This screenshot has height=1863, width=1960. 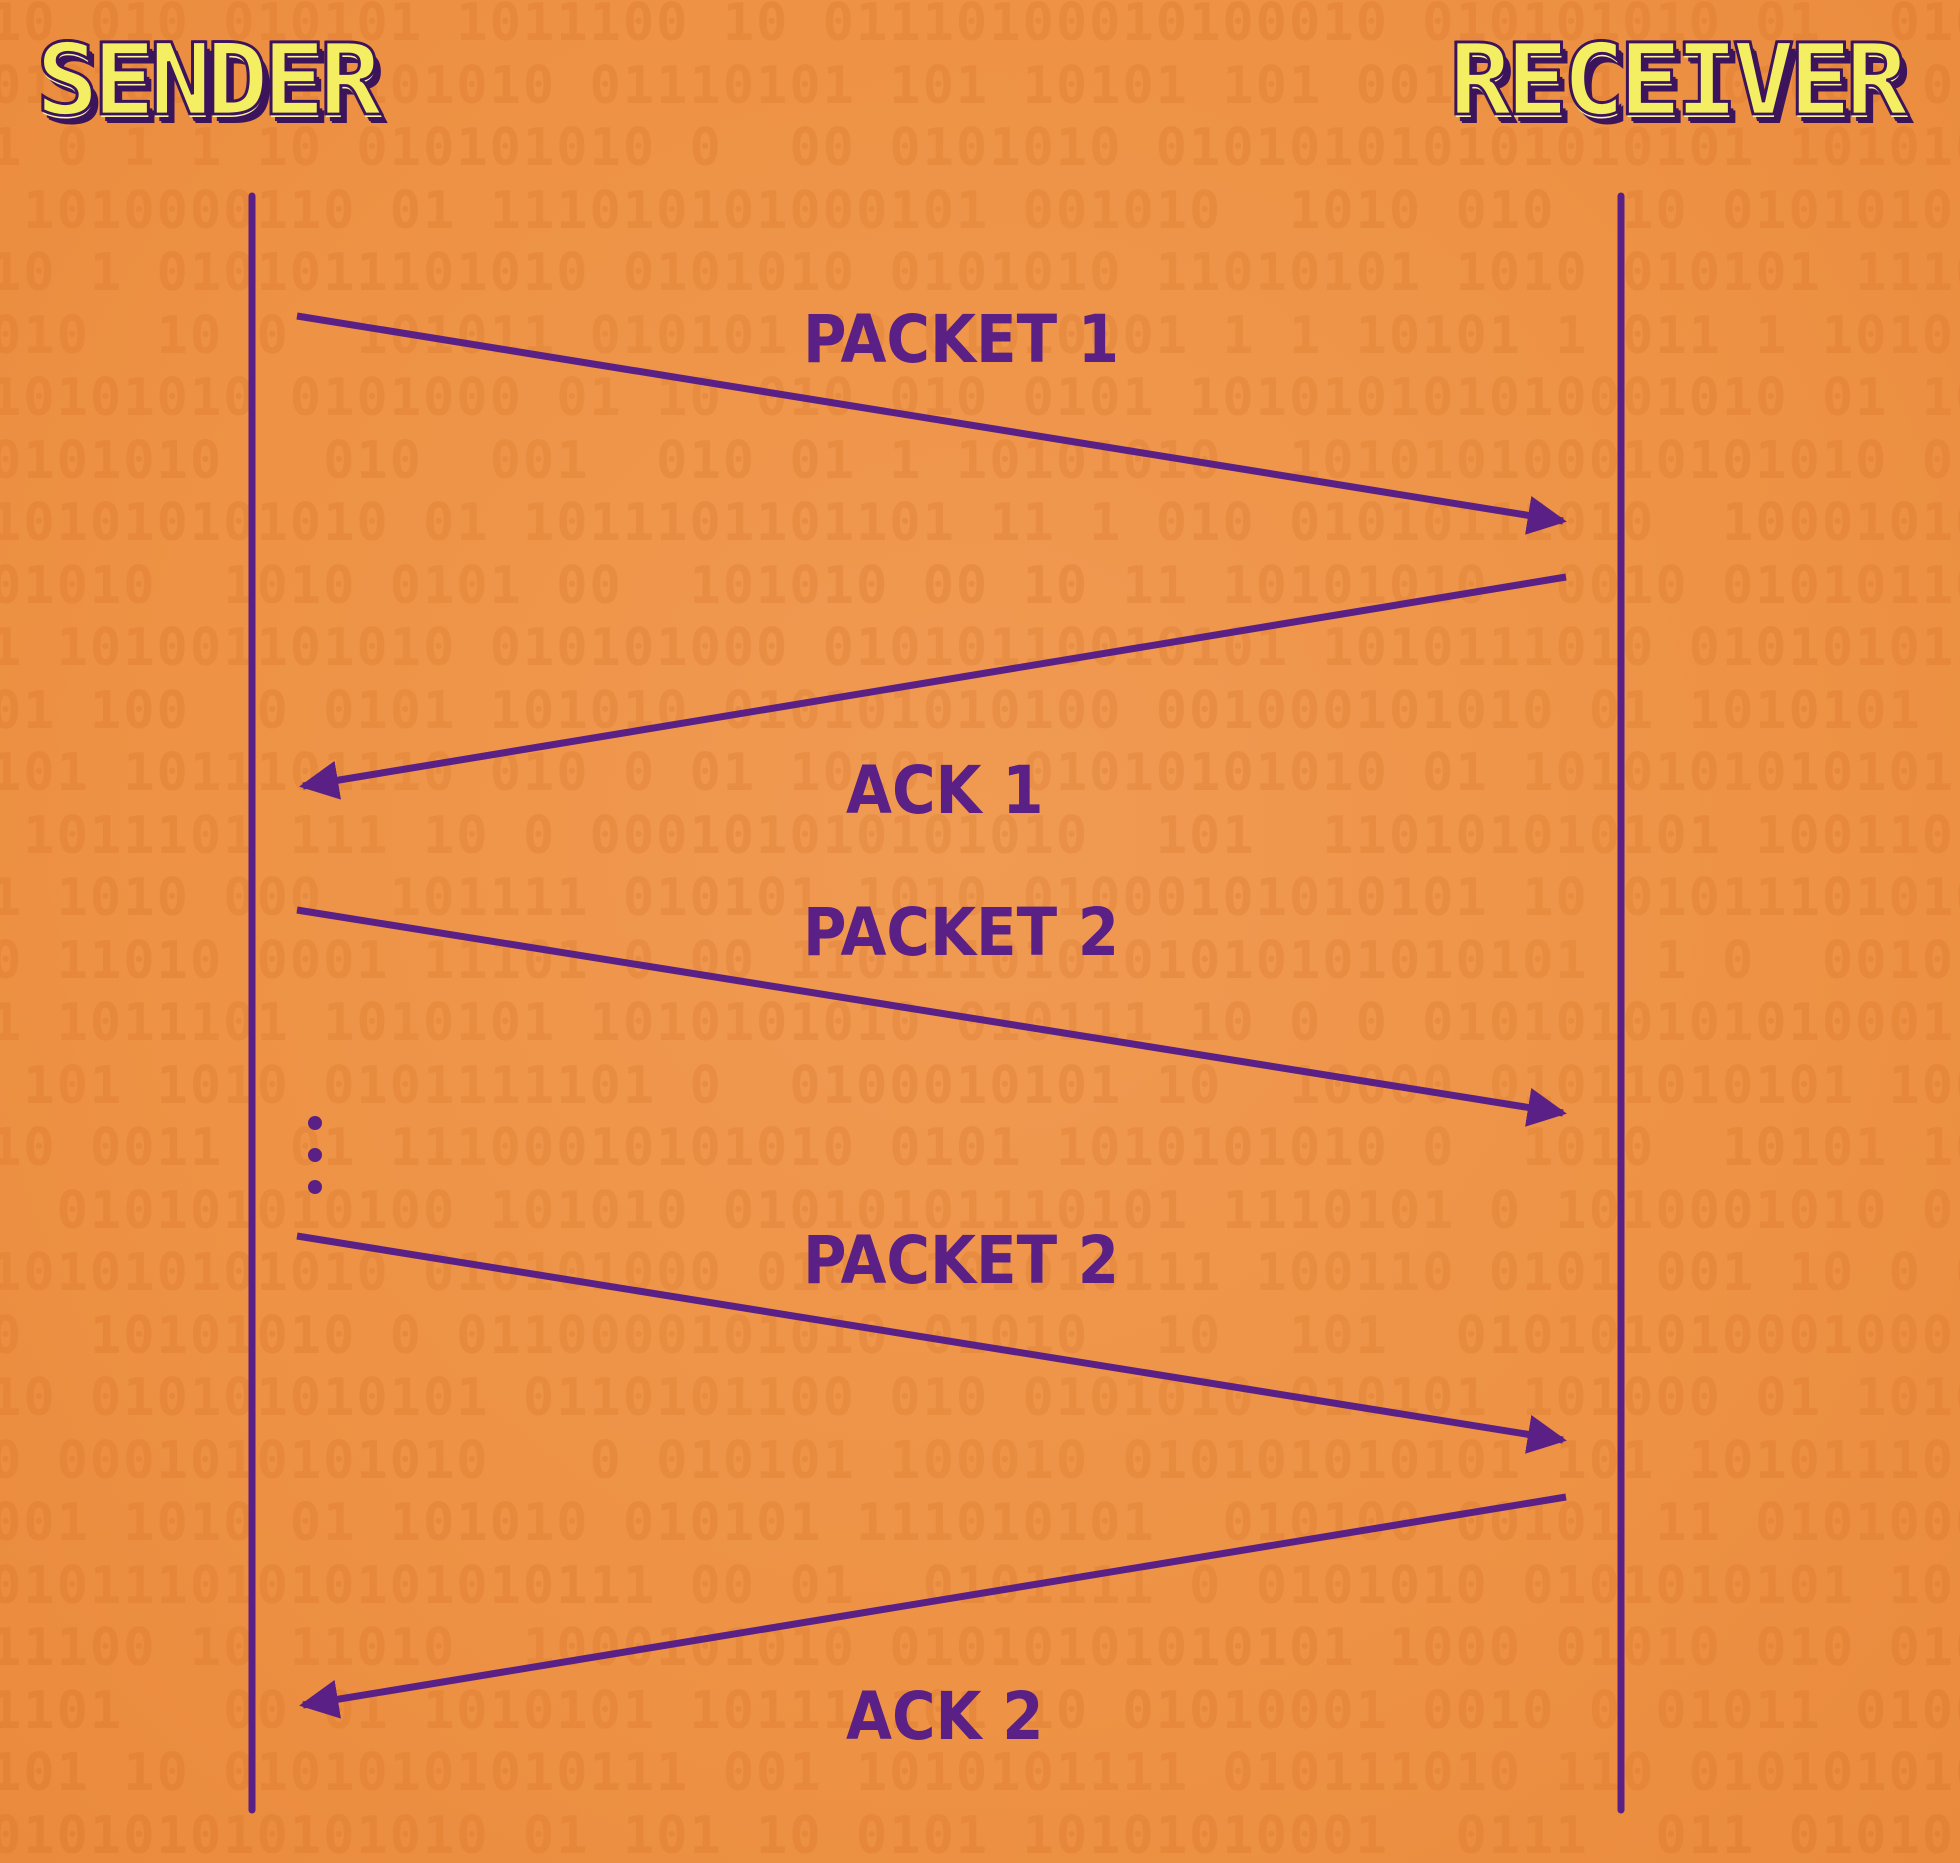 I want to click on packet-2-label: PACKET 2, so click(x=961, y=932).